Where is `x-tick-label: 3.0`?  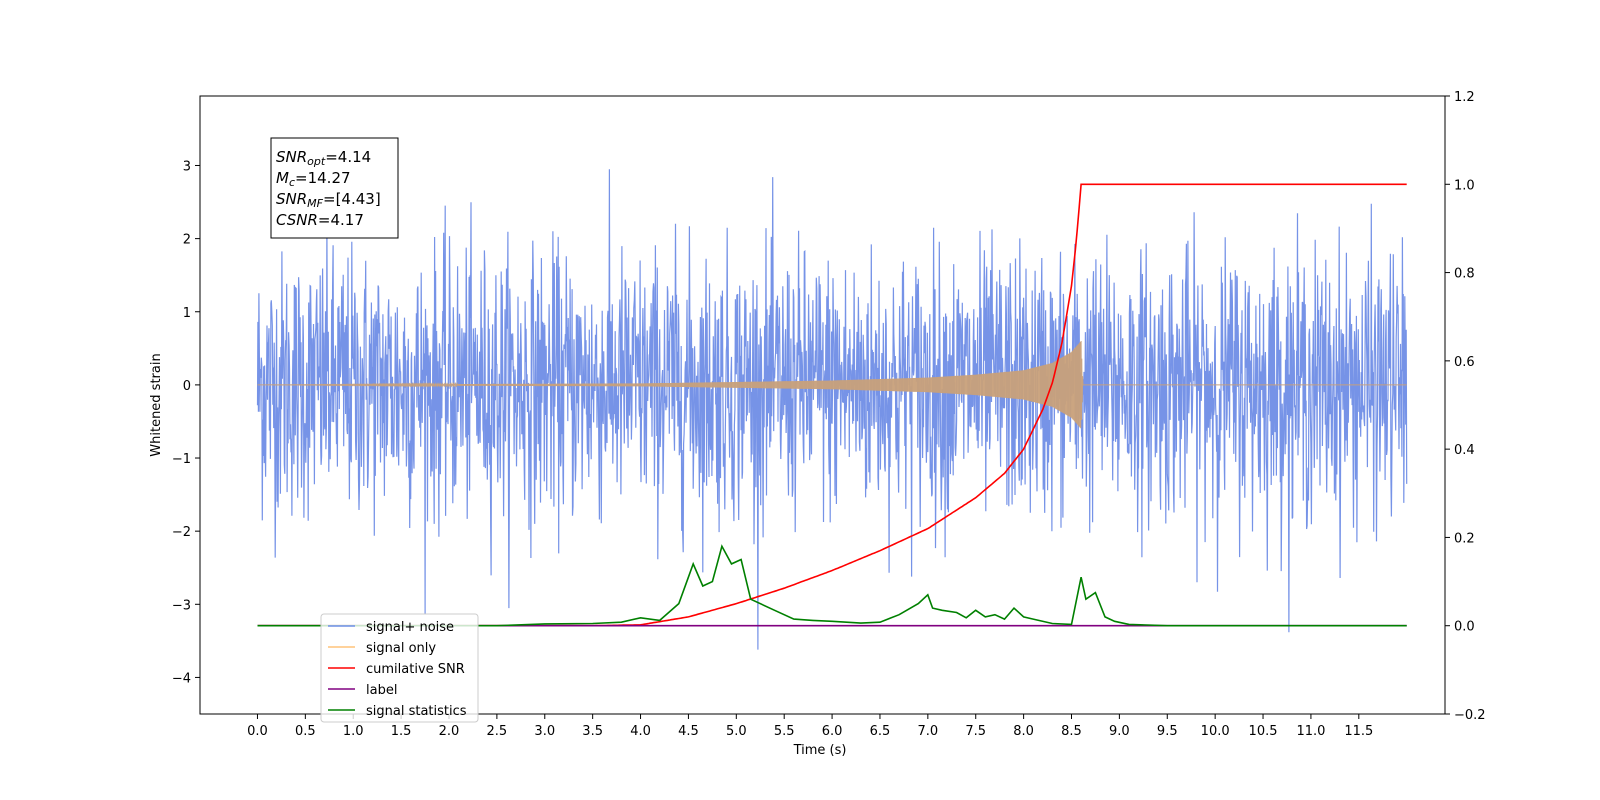 x-tick-label: 3.0 is located at coordinates (544, 731).